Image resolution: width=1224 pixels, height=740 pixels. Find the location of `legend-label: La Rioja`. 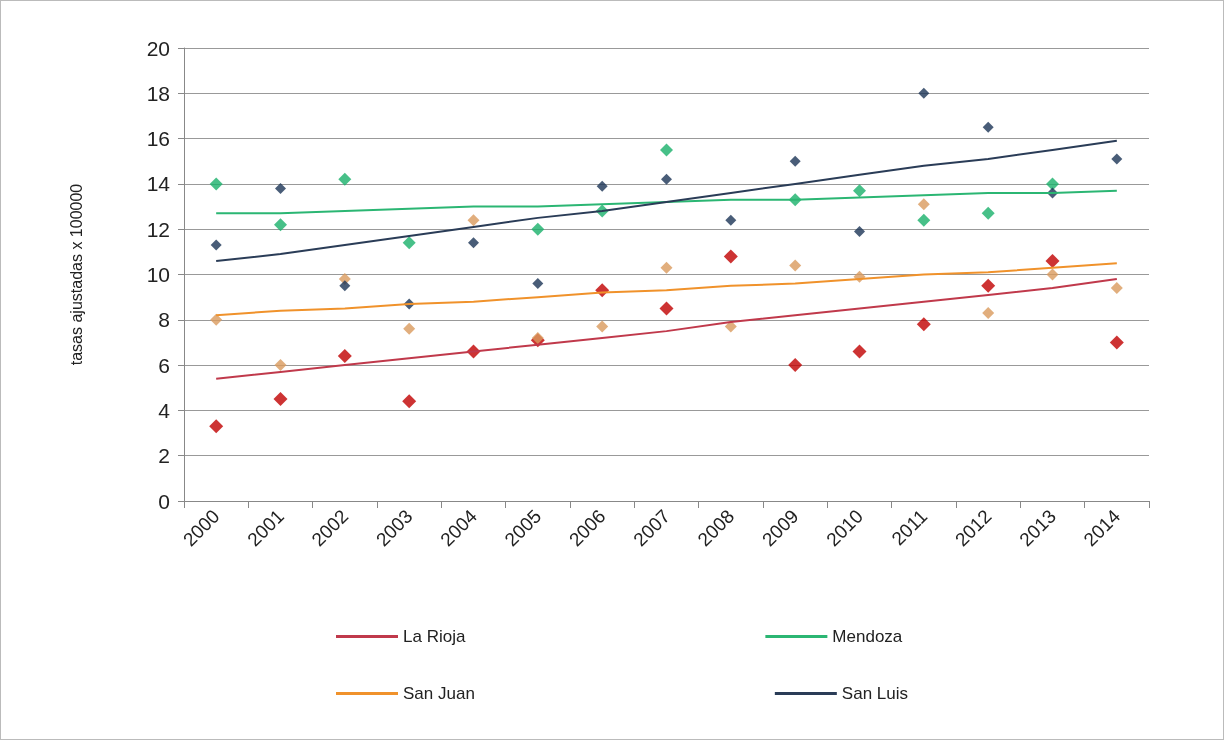

legend-label: La Rioja is located at coordinates (434, 636).